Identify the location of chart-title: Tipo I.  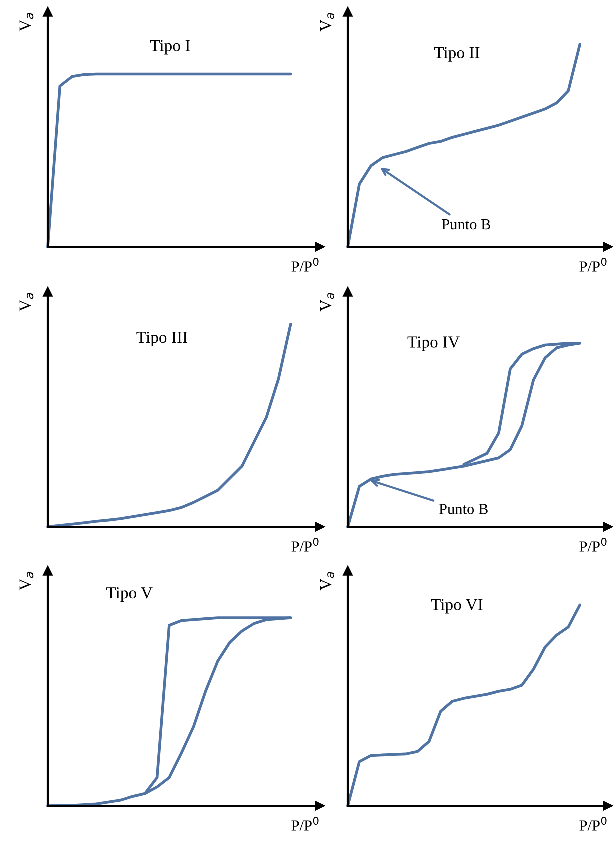
(170, 47).